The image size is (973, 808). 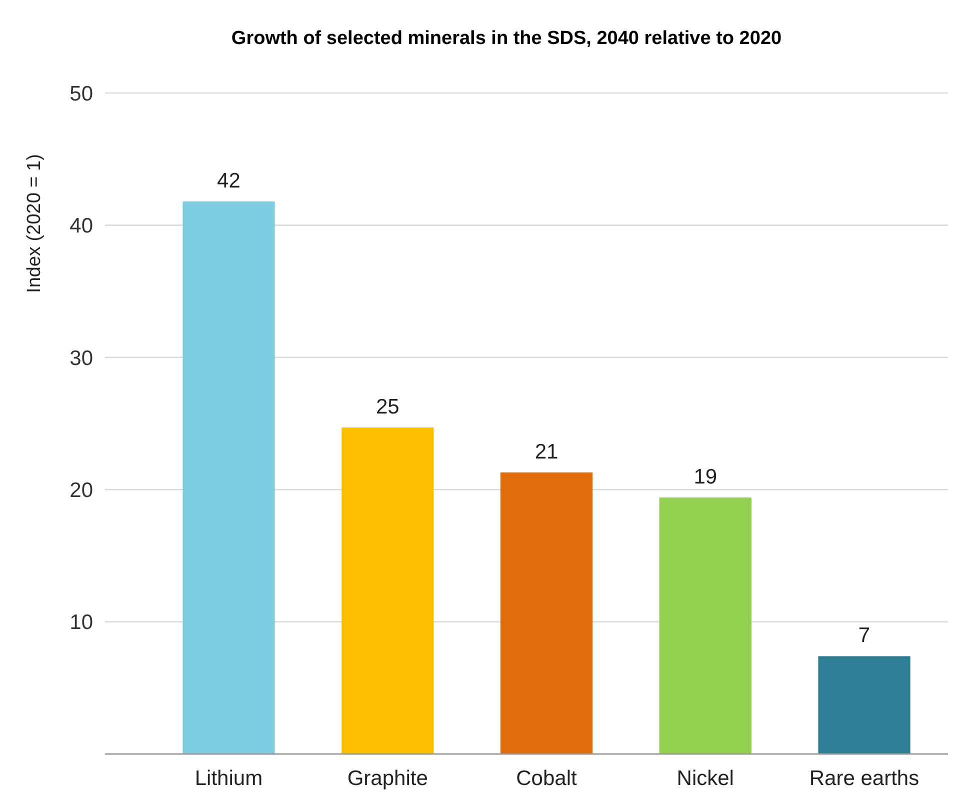 What do you see at coordinates (81, 490) in the screenshot?
I see `y-tick-label: 20` at bounding box center [81, 490].